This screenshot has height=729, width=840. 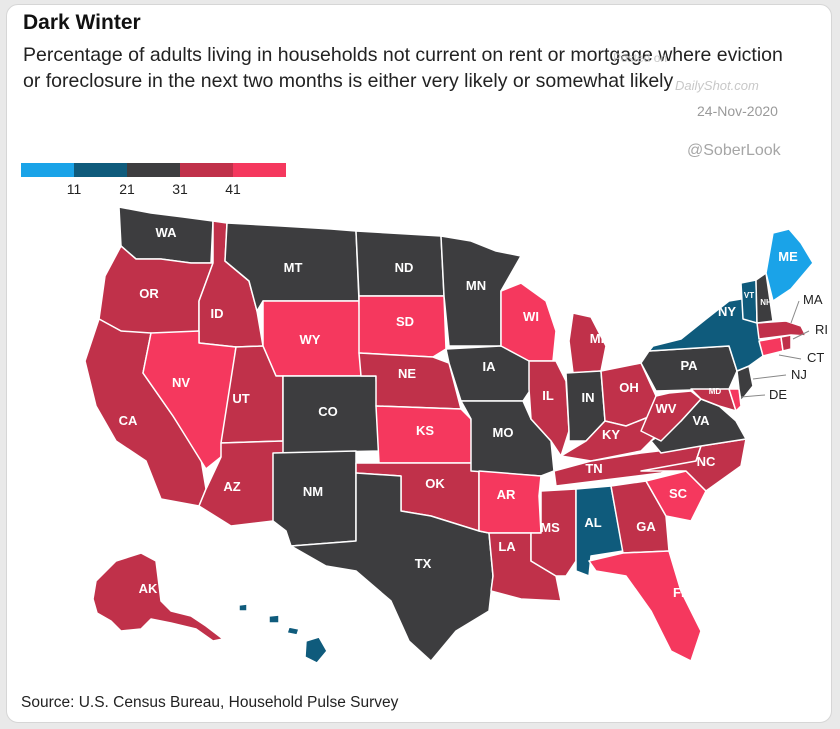 What do you see at coordinates (435, 483) in the screenshot?
I see `label-ok: OK` at bounding box center [435, 483].